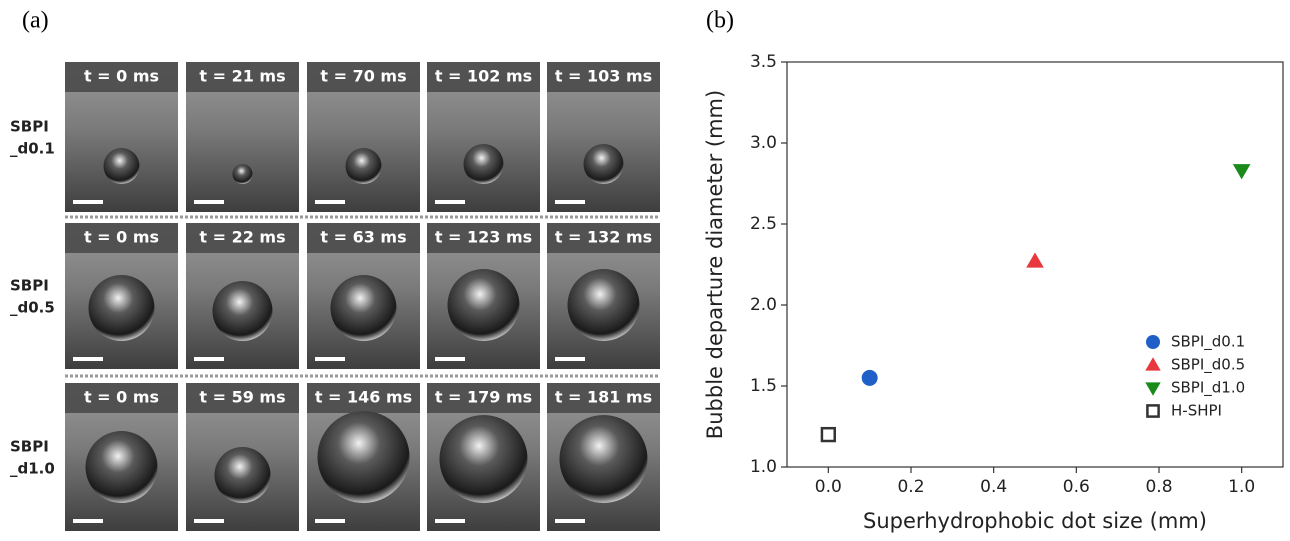  Describe the element at coordinates (763, 62) in the screenshot. I see `y-tick-label: 3.5` at that location.